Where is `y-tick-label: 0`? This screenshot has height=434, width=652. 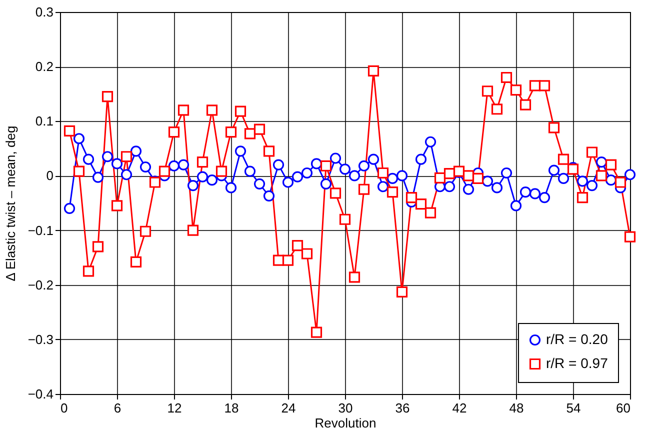 y-tick-label: 0 is located at coordinates (50, 176).